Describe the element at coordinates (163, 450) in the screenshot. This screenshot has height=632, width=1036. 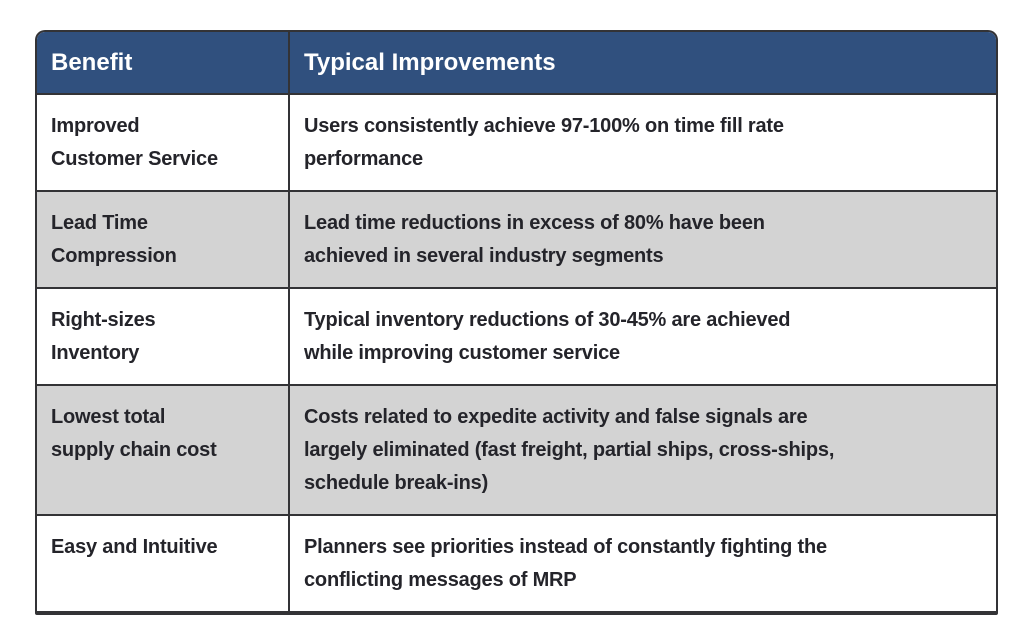
I see `benefit-cell: Lowest total supply chain cost` at that location.